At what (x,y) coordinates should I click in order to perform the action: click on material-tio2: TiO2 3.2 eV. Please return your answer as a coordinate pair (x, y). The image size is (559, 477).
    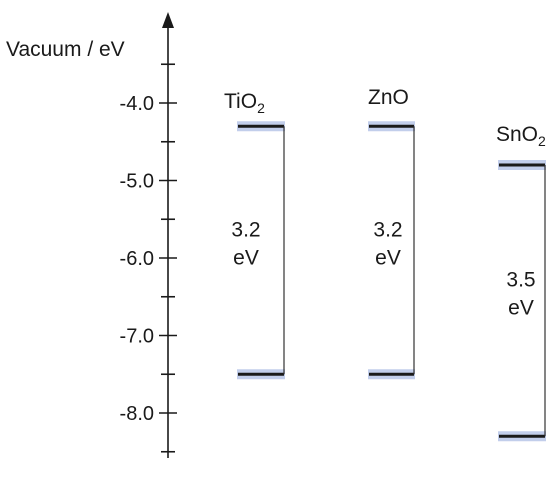
    Looking at the image, I should click on (254, 235).